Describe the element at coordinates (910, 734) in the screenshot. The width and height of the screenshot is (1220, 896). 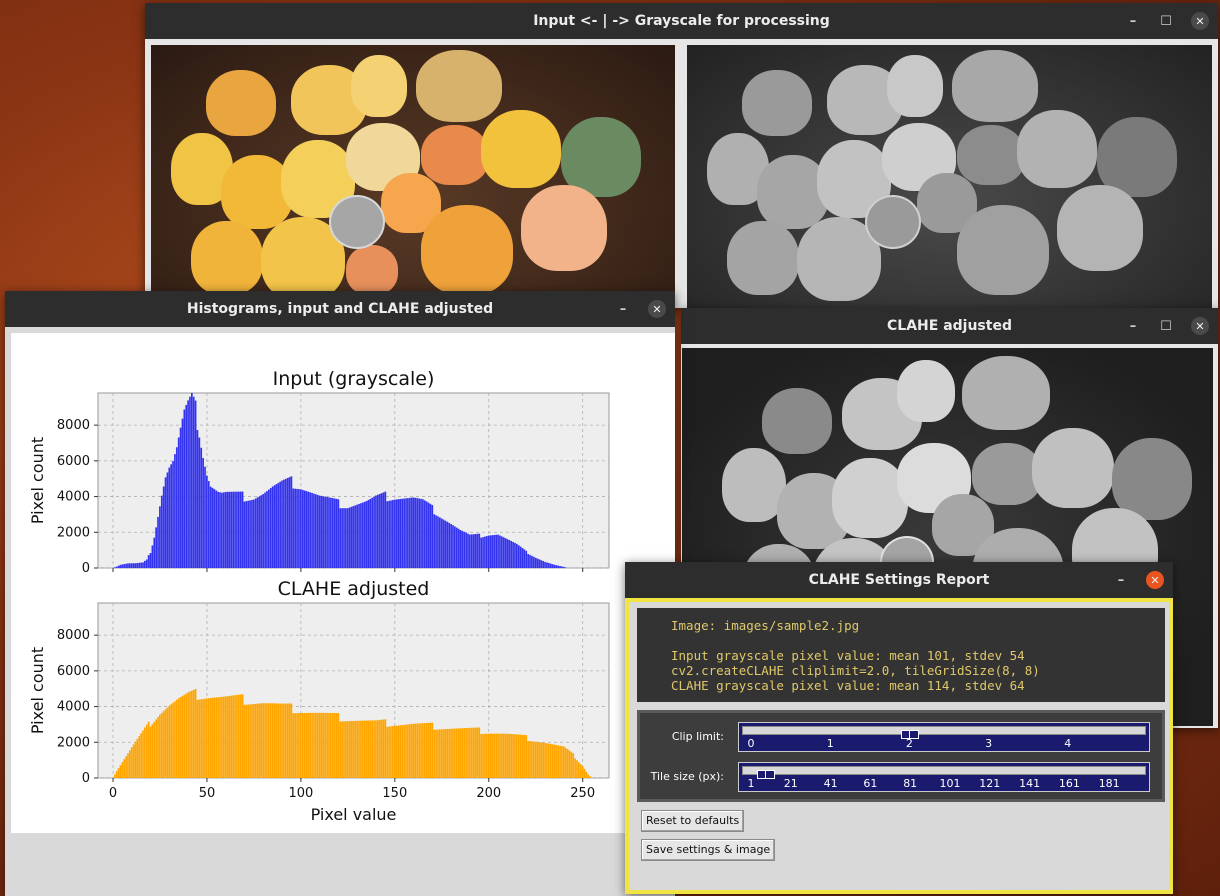
I see `clip-limit-thumb` at that location.